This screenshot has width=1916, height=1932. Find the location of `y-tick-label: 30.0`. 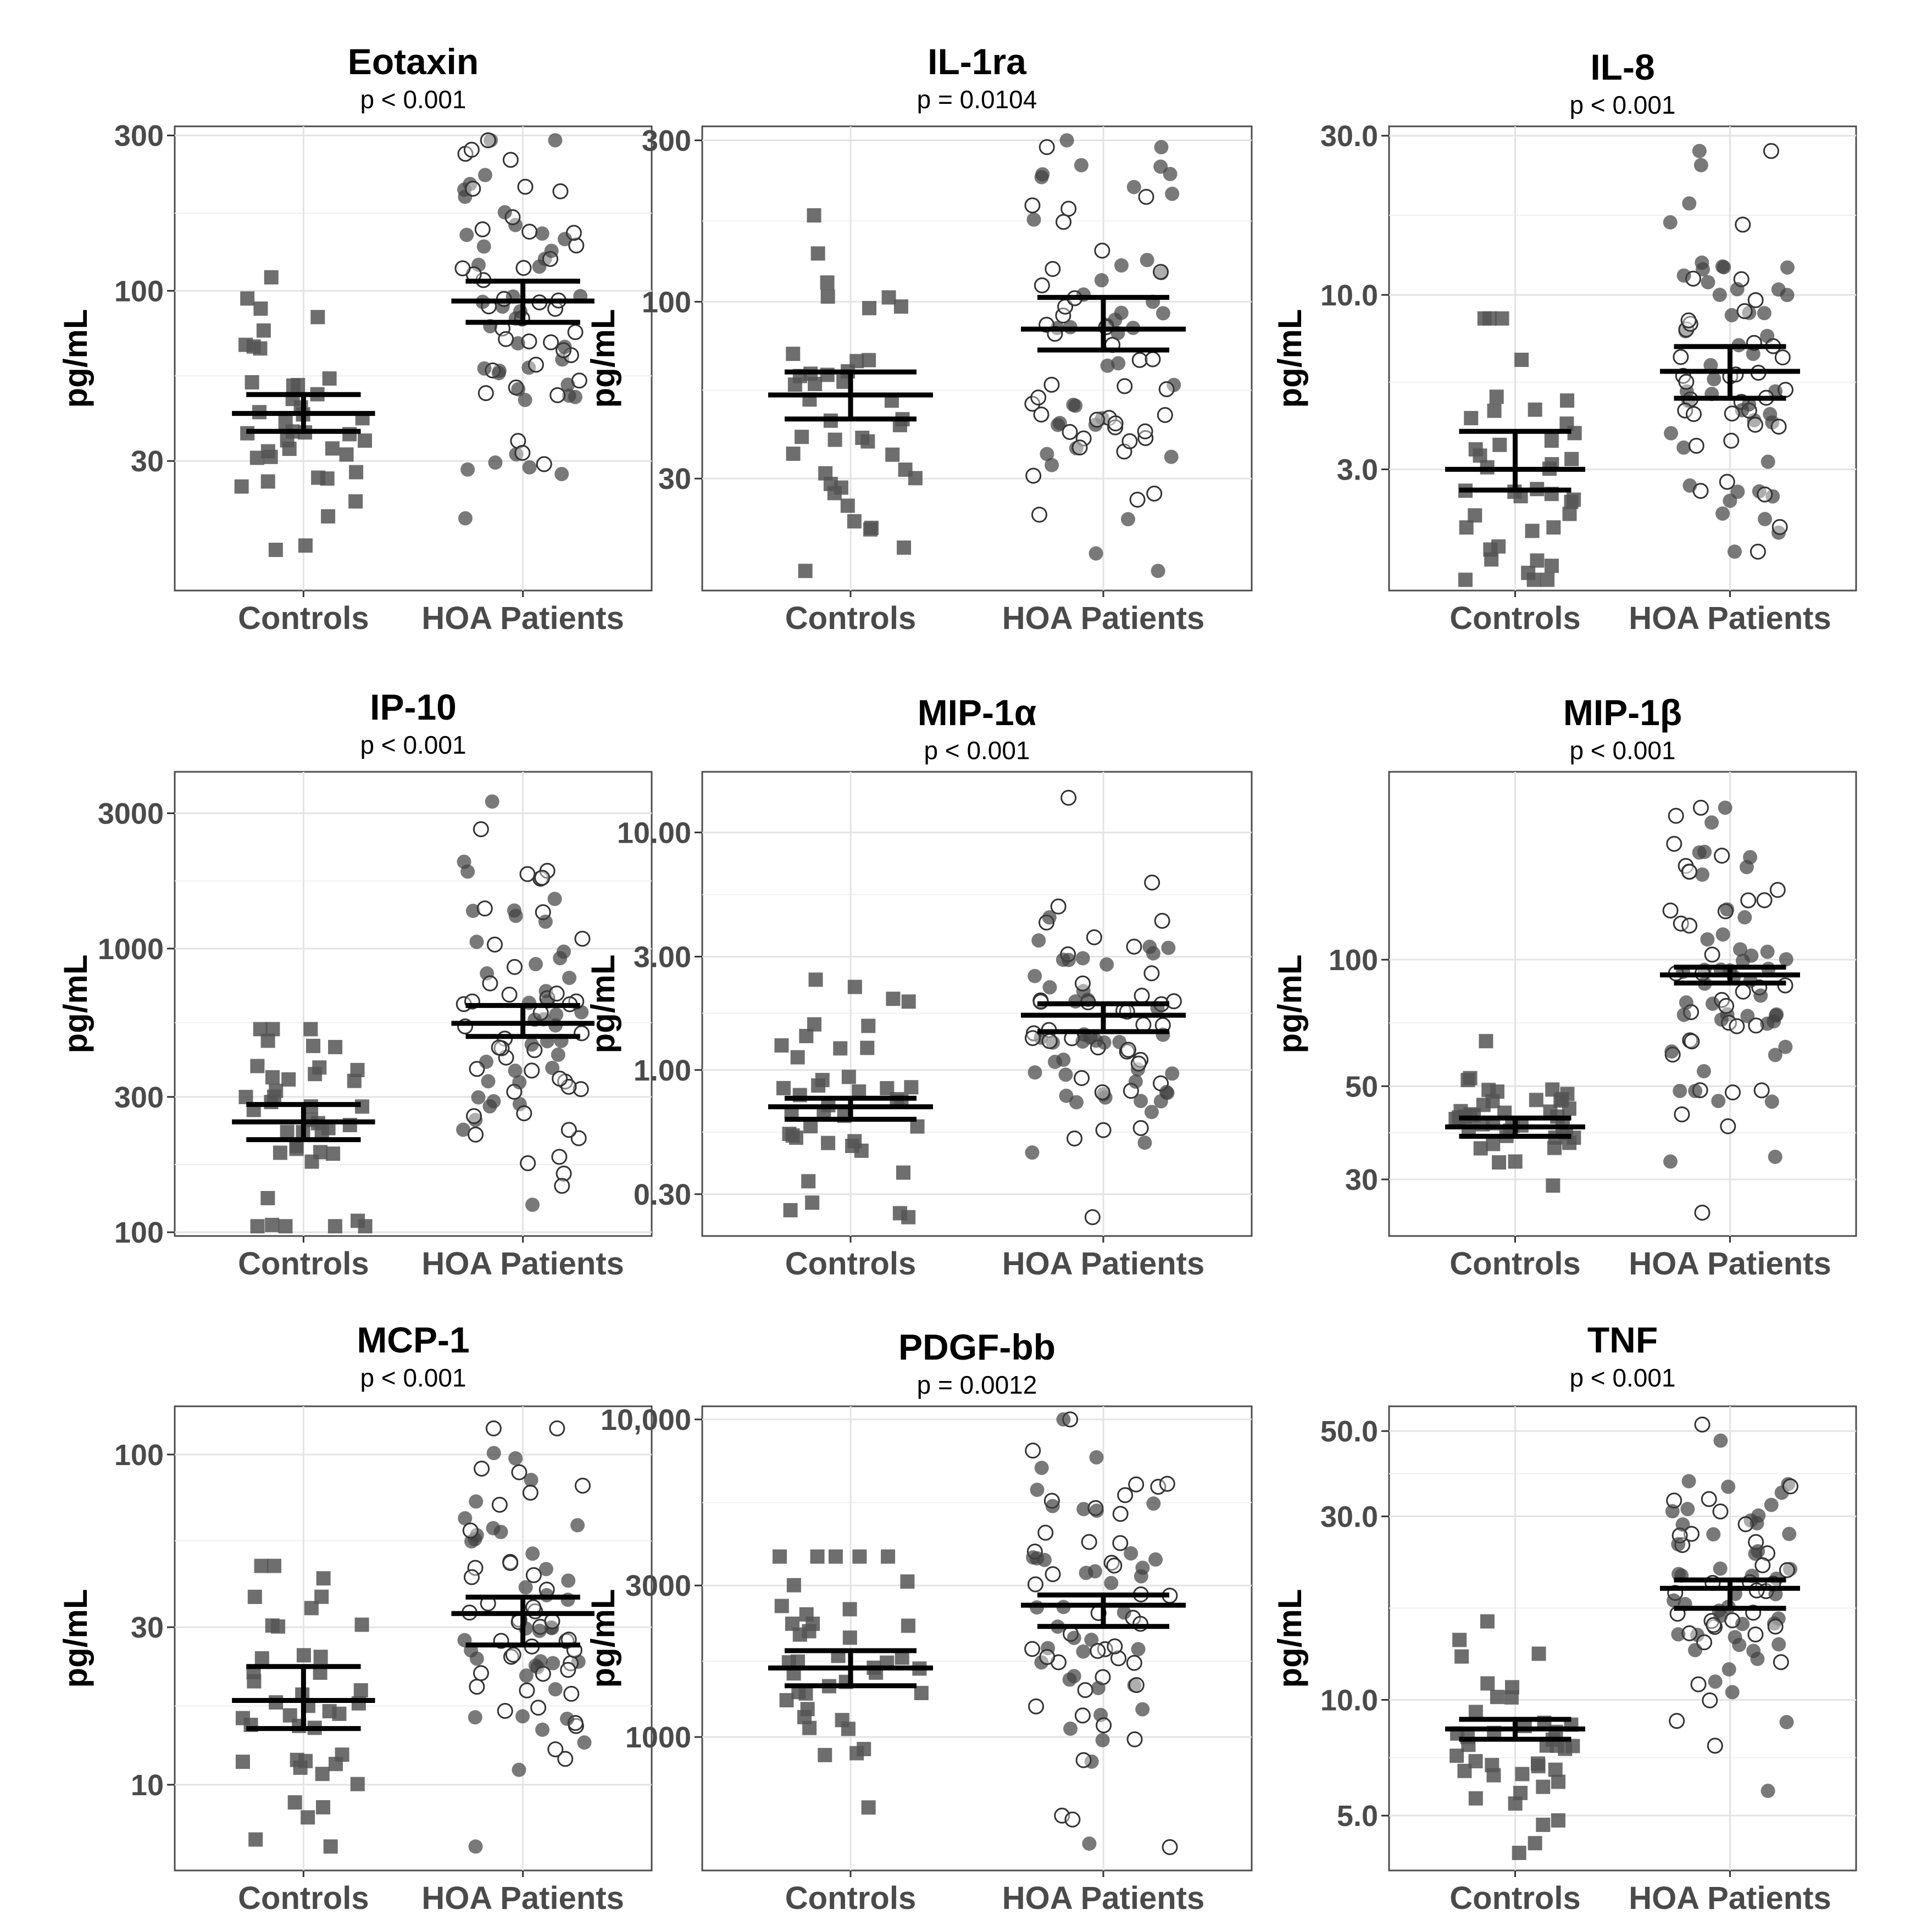

y-tick-label: 30.0 is located at coordinates (1349, 136).